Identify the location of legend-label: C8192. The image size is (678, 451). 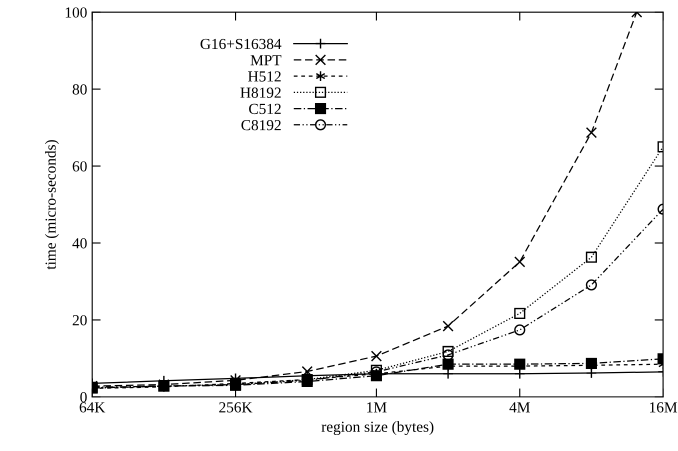
(261, 125).